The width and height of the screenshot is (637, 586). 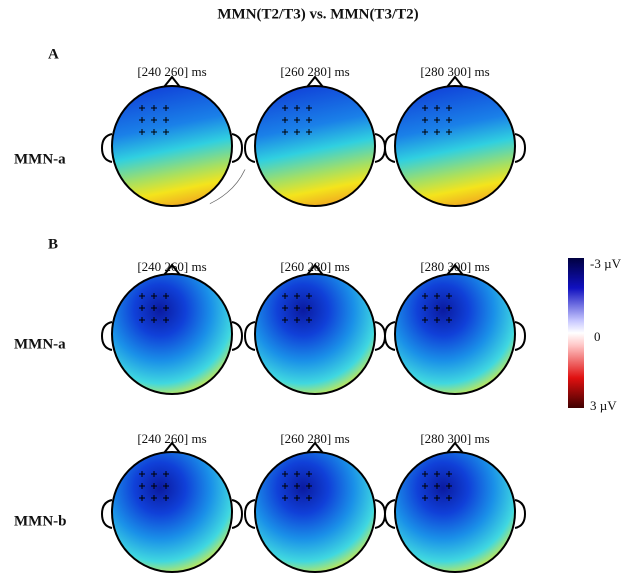 I want to click on colorbar-label: -3 µV, so click(x=606, y=263).